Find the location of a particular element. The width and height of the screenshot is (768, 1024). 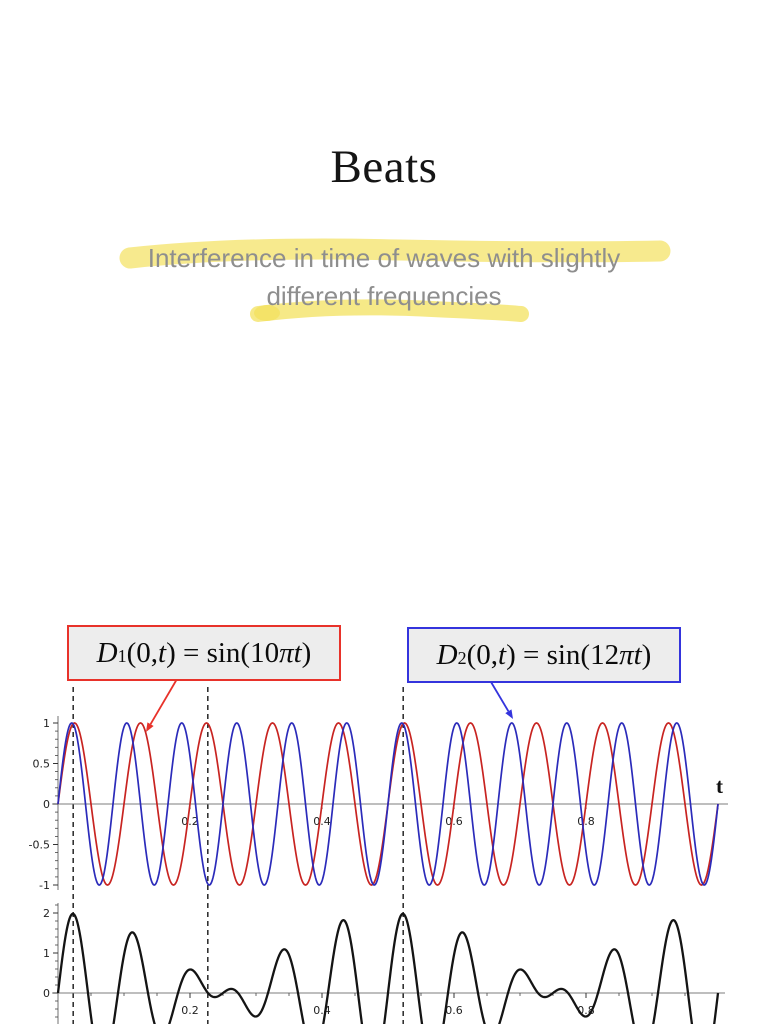

red-arrow is located at coordinates (163, 701).